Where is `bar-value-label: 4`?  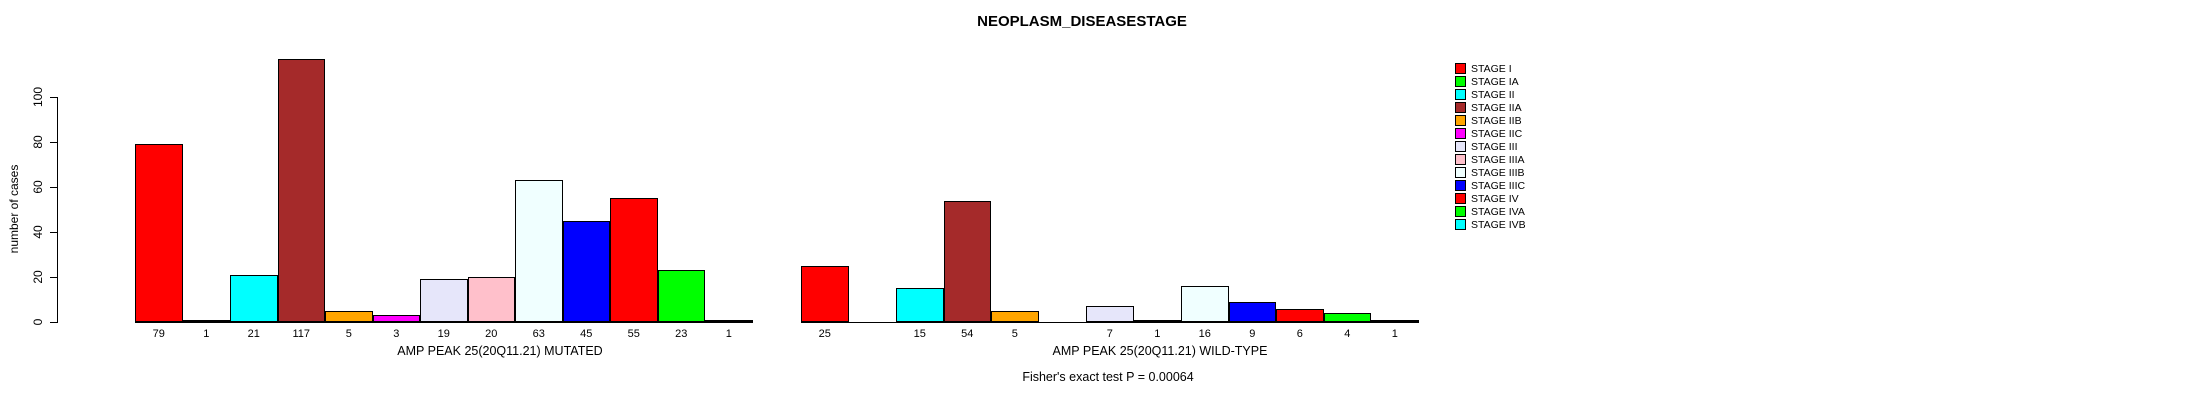
bar-value-label: 4 is located at coordinates (1347, 334).